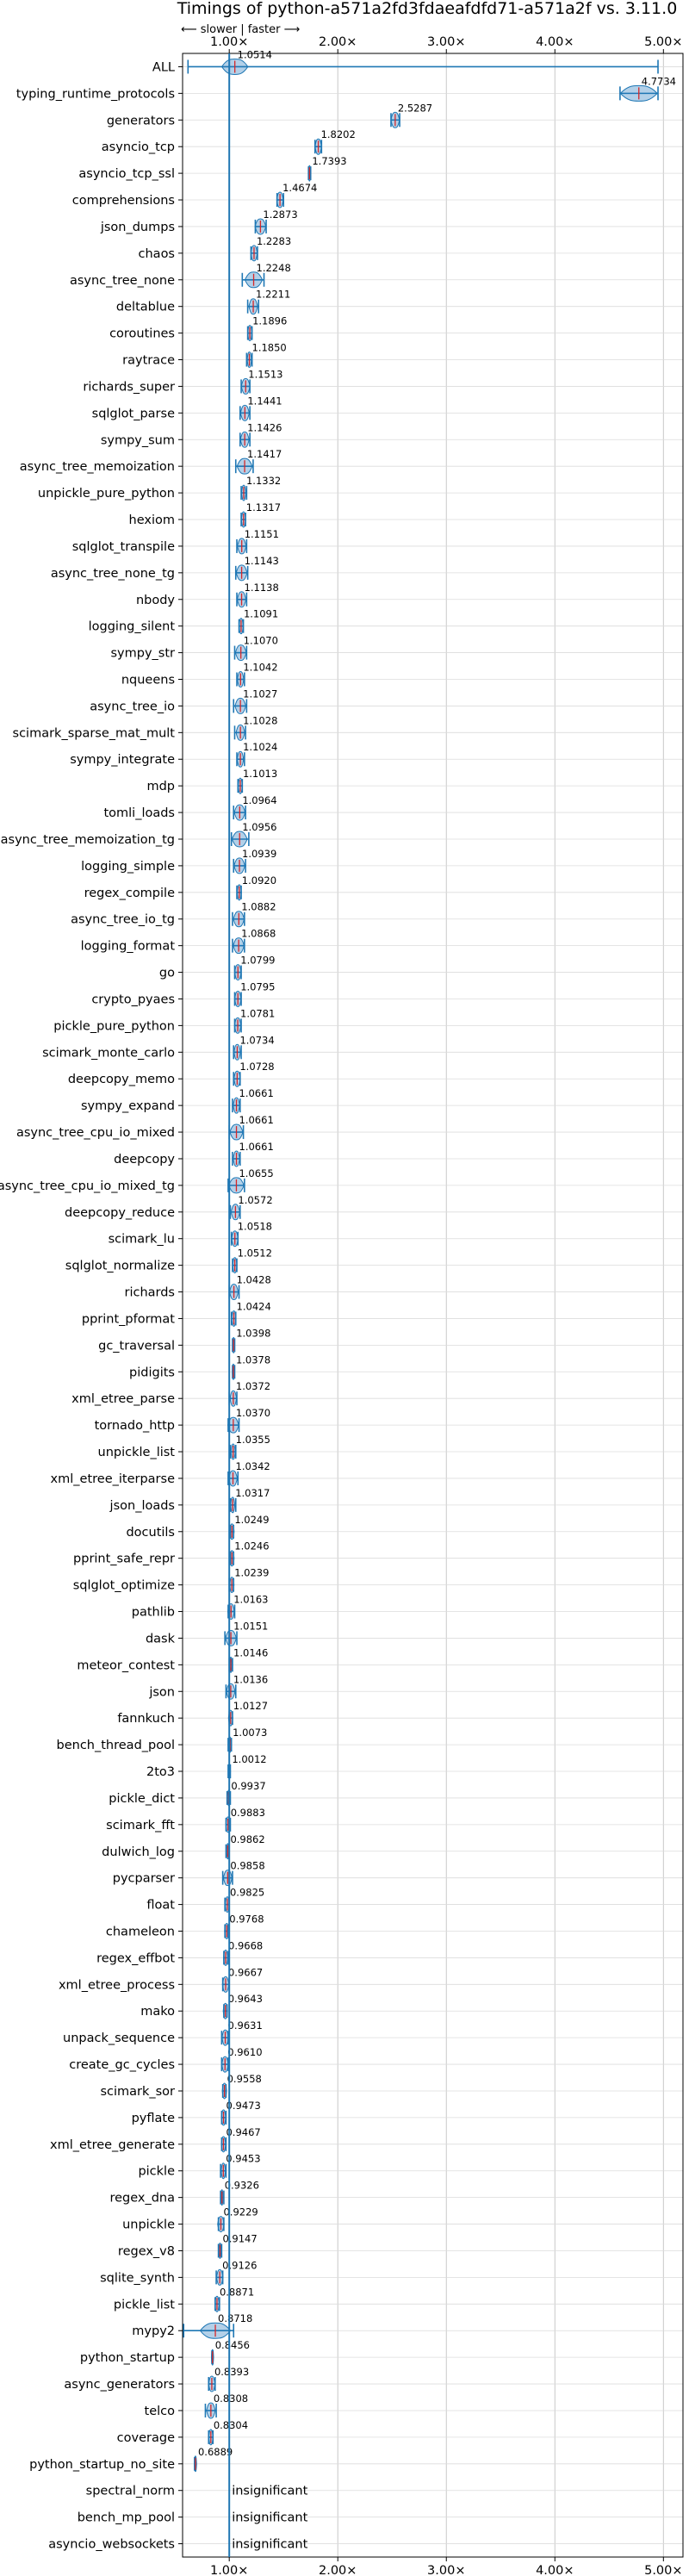 The image size is (689, 2576). What do you see at coordinates (240, 30) in the screenshot?
I see `chart-subtitle: ⟵ slower | faster ⟶` at bounding box center [240, 30].